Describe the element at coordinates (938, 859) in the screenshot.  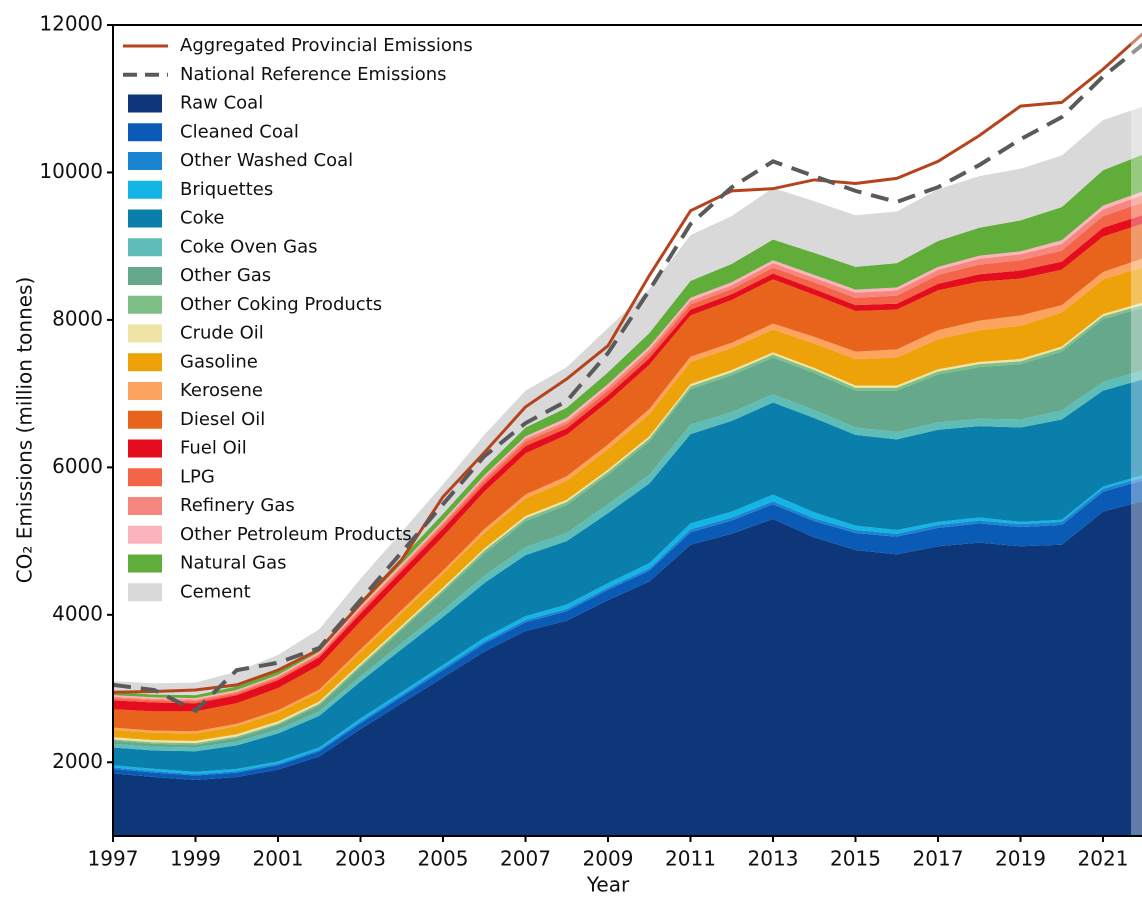
I see `x-tick-label: 2017` at that location.